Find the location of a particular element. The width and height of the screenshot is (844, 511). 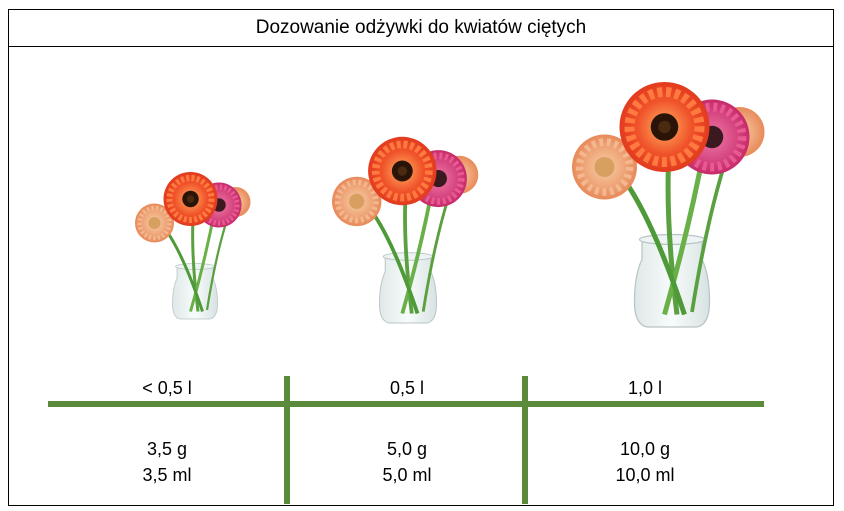

flower-vase-medium-icon is located at coordinates (405, 230).